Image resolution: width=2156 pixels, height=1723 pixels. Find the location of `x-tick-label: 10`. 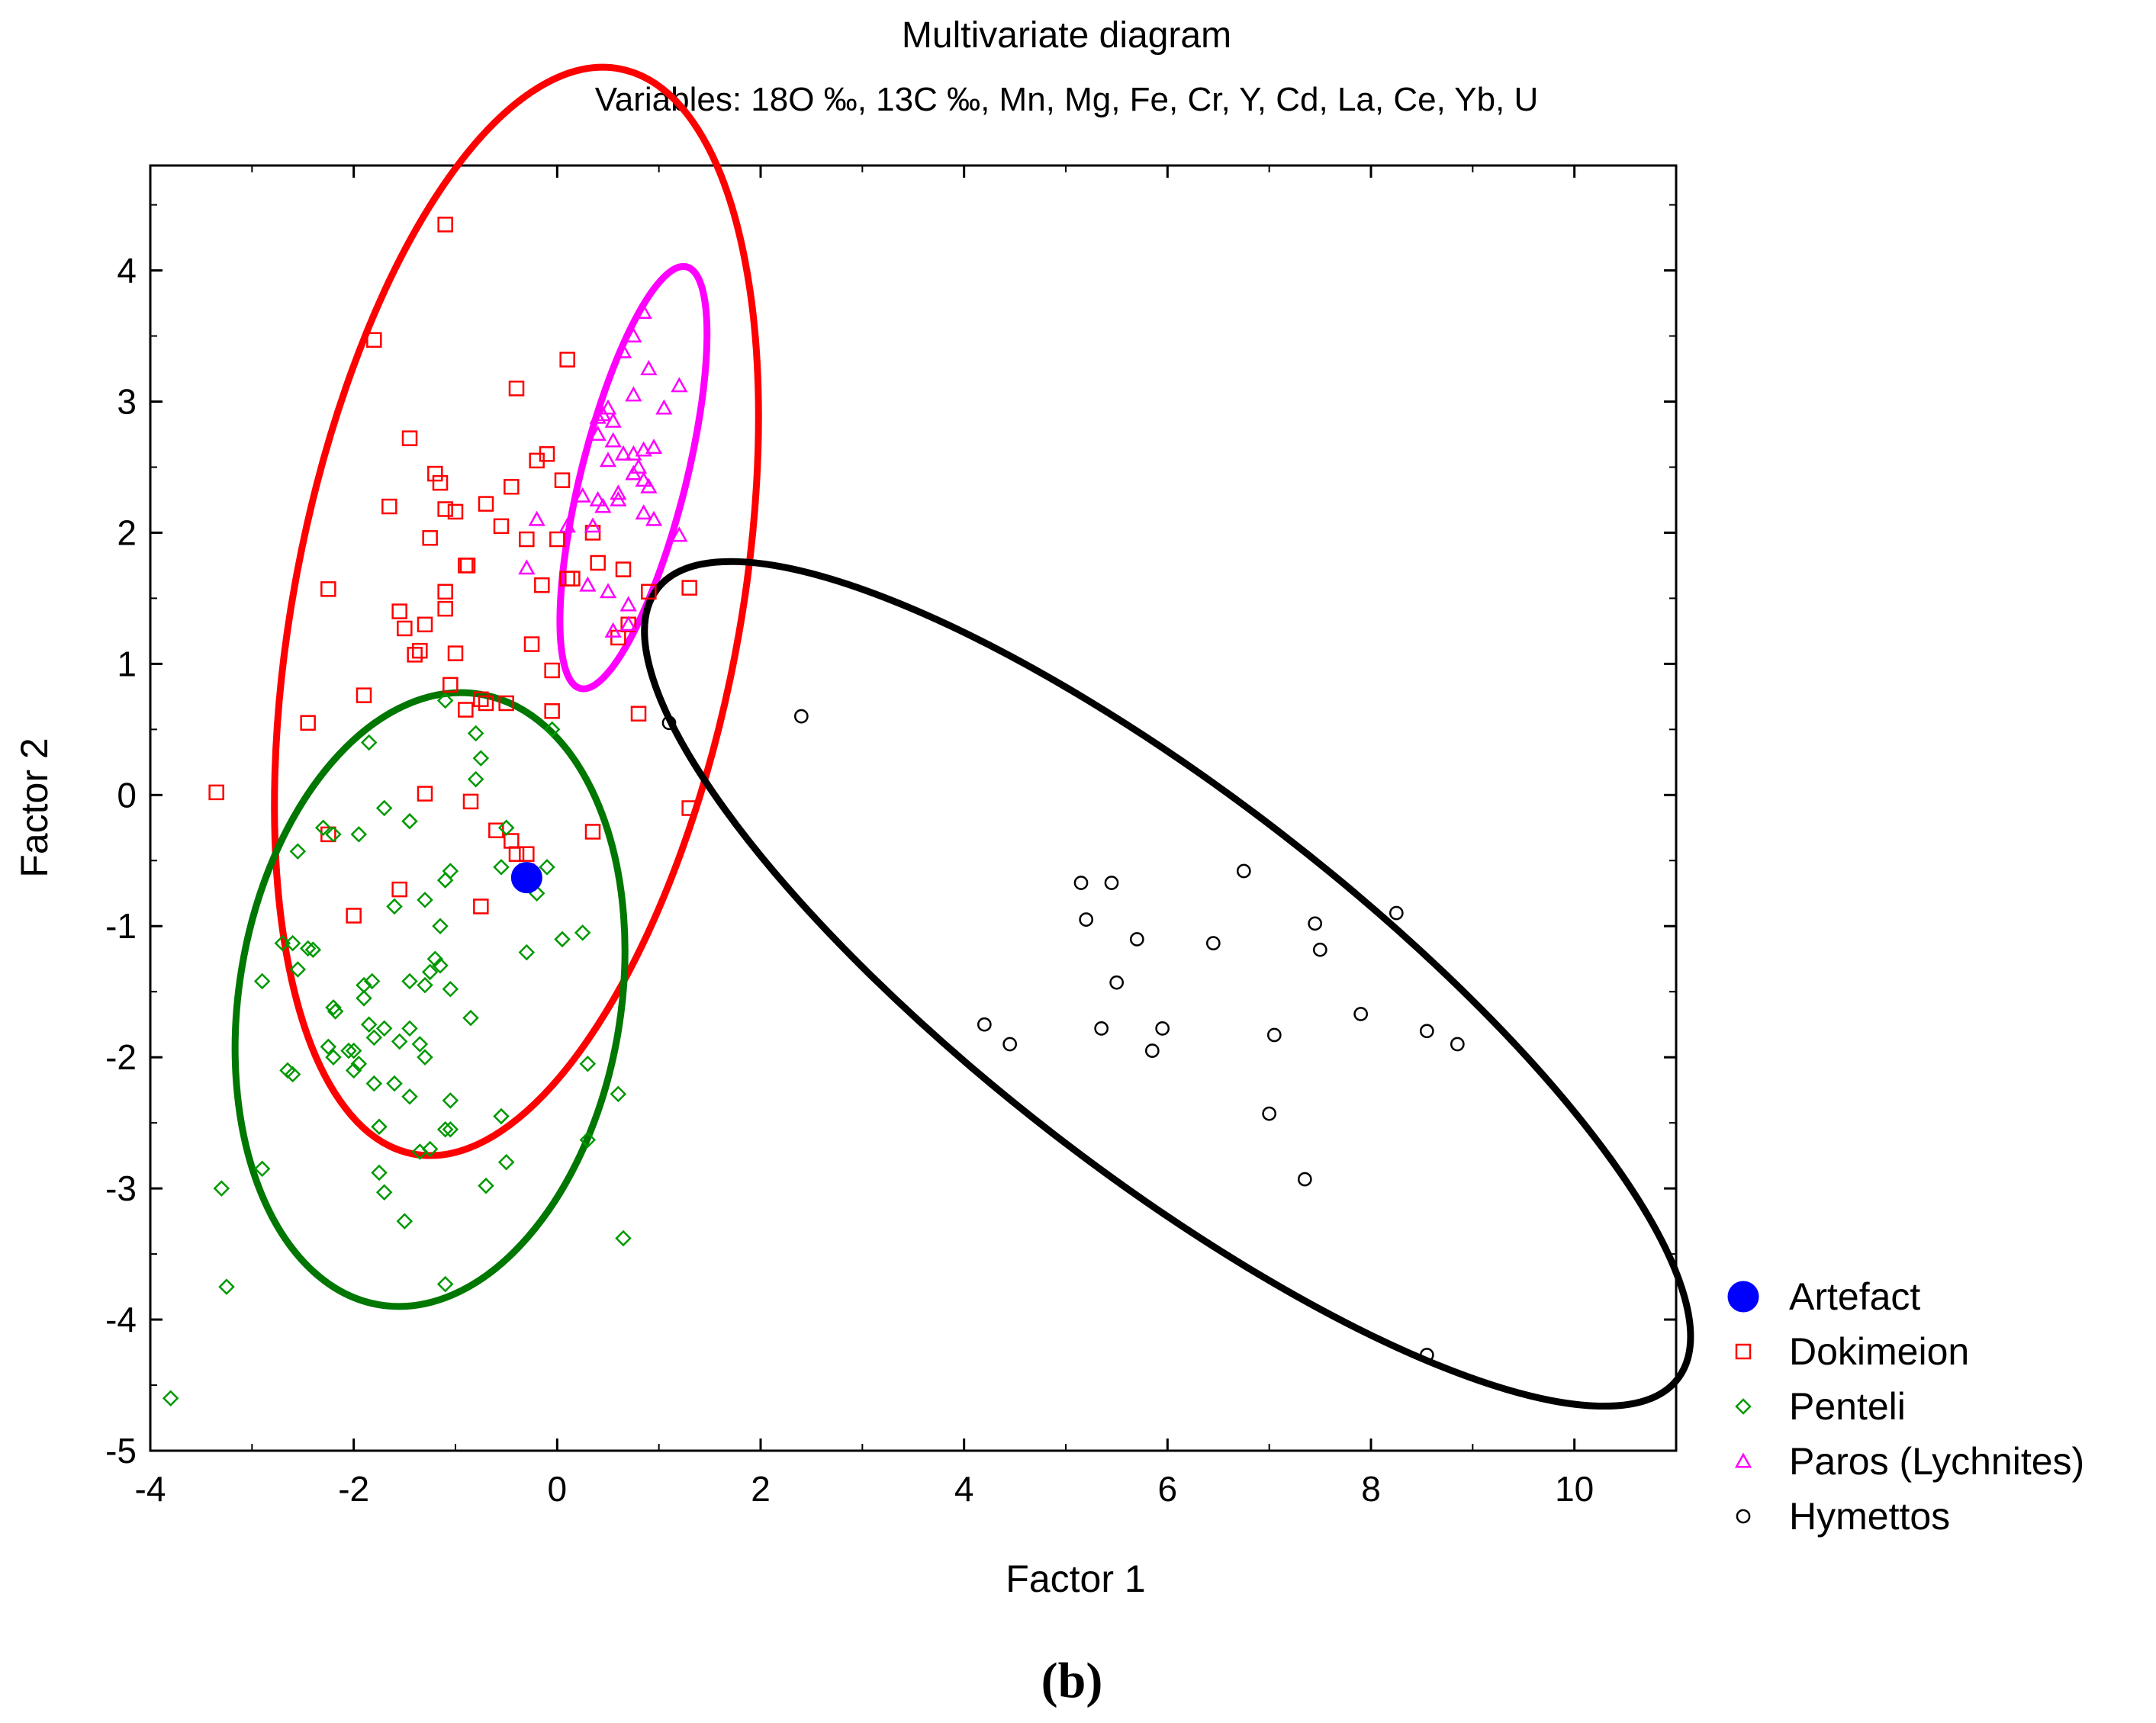

x-tick-label: 10 is located at coordinates (1574, 1489).